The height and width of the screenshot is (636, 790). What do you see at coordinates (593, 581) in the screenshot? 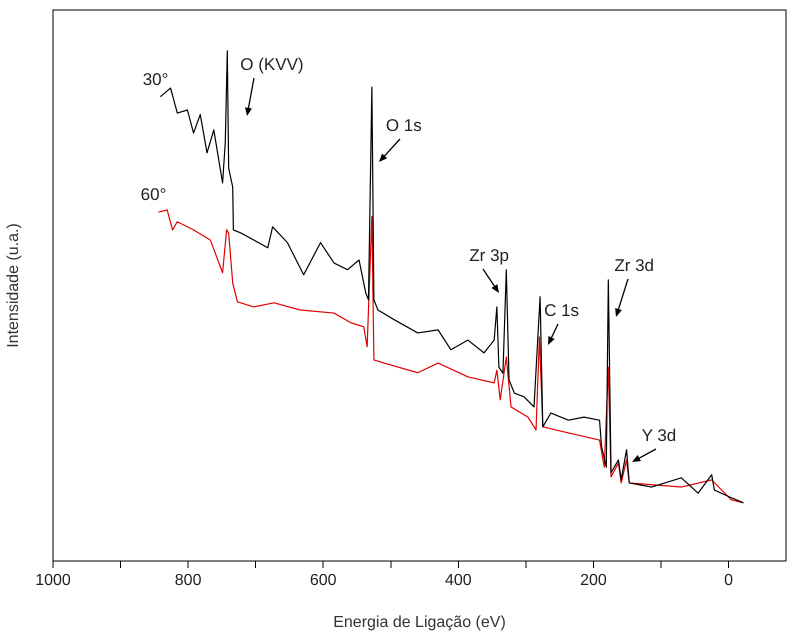
I see `x-tick-label: 200` at bounding box center [593, 581].